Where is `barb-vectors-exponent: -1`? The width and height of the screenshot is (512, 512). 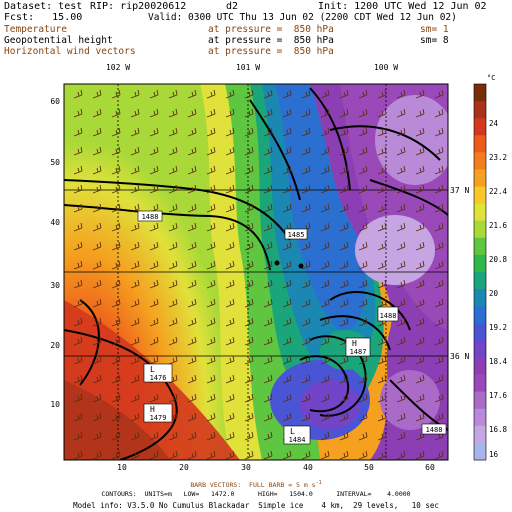 barb-vectors-exponent: -1 is located at coordinates (318, 483).